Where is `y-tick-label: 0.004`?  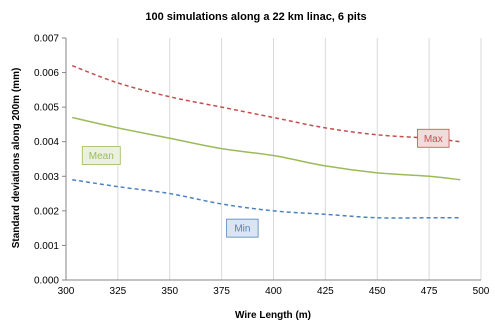
y-tick-label: 0.004 is located at coordinates (46, 142).